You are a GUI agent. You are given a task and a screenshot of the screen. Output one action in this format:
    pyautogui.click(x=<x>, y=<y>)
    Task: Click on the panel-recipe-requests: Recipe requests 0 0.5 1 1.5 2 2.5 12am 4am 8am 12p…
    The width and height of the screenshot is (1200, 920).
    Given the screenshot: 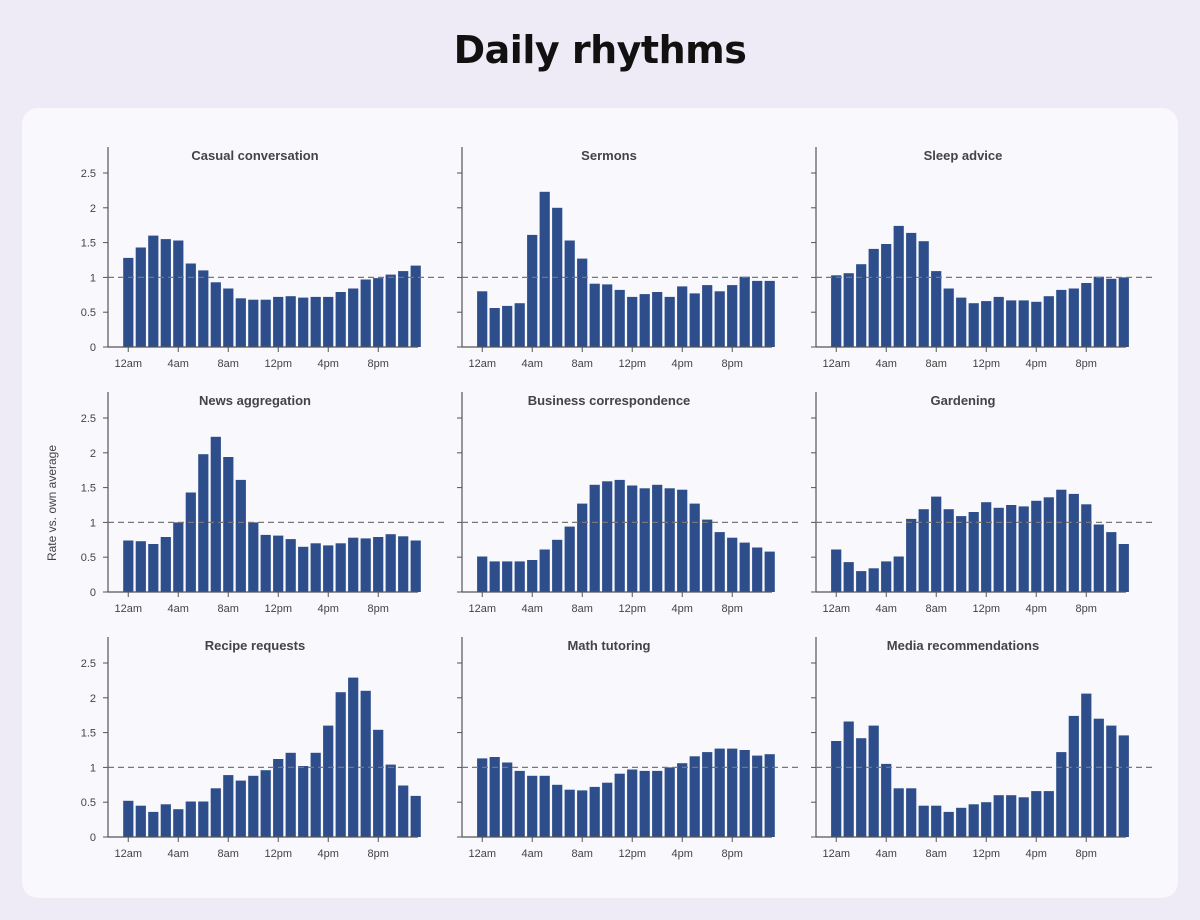 What is the action you would take?
    pyautogui.click(x=264, y=748)
    